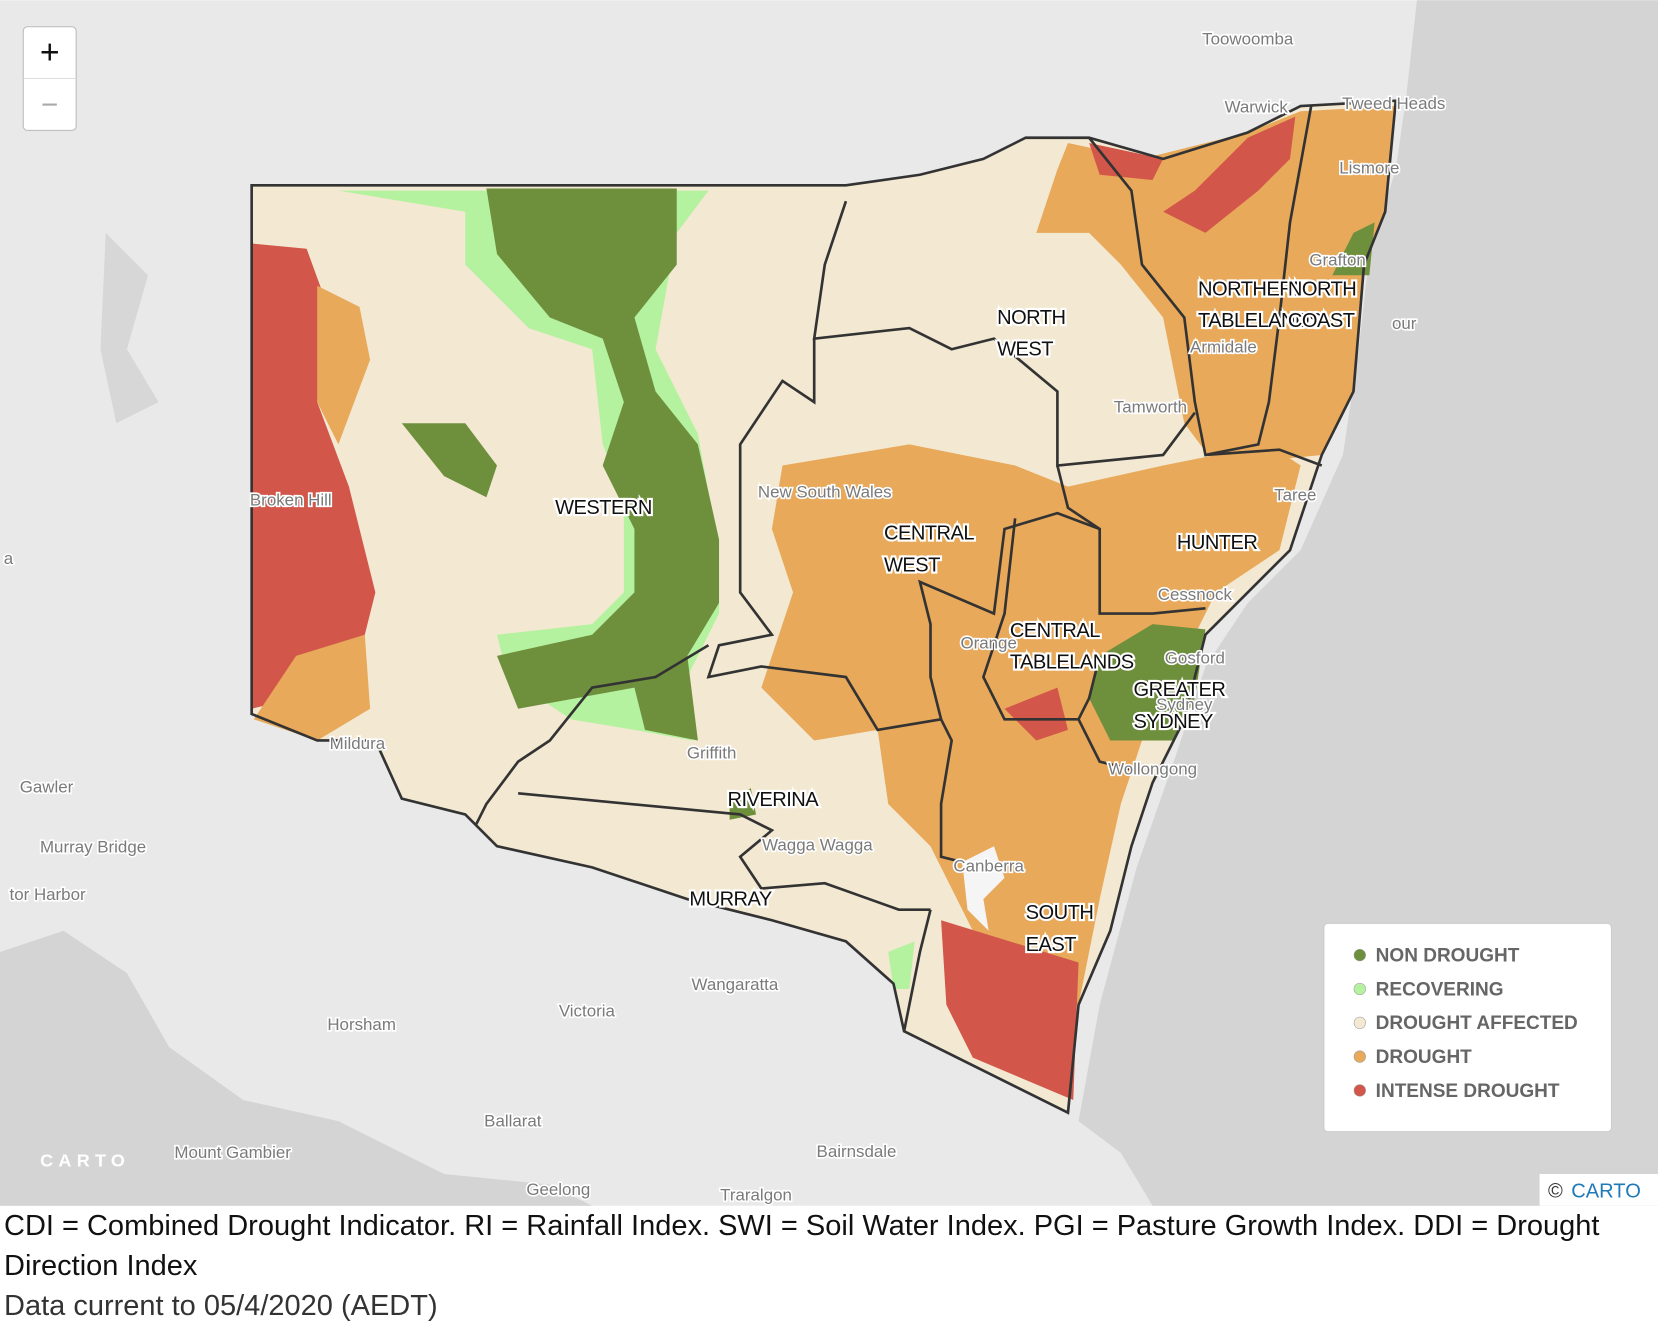  I want to click on sea, so click(296, 1068).